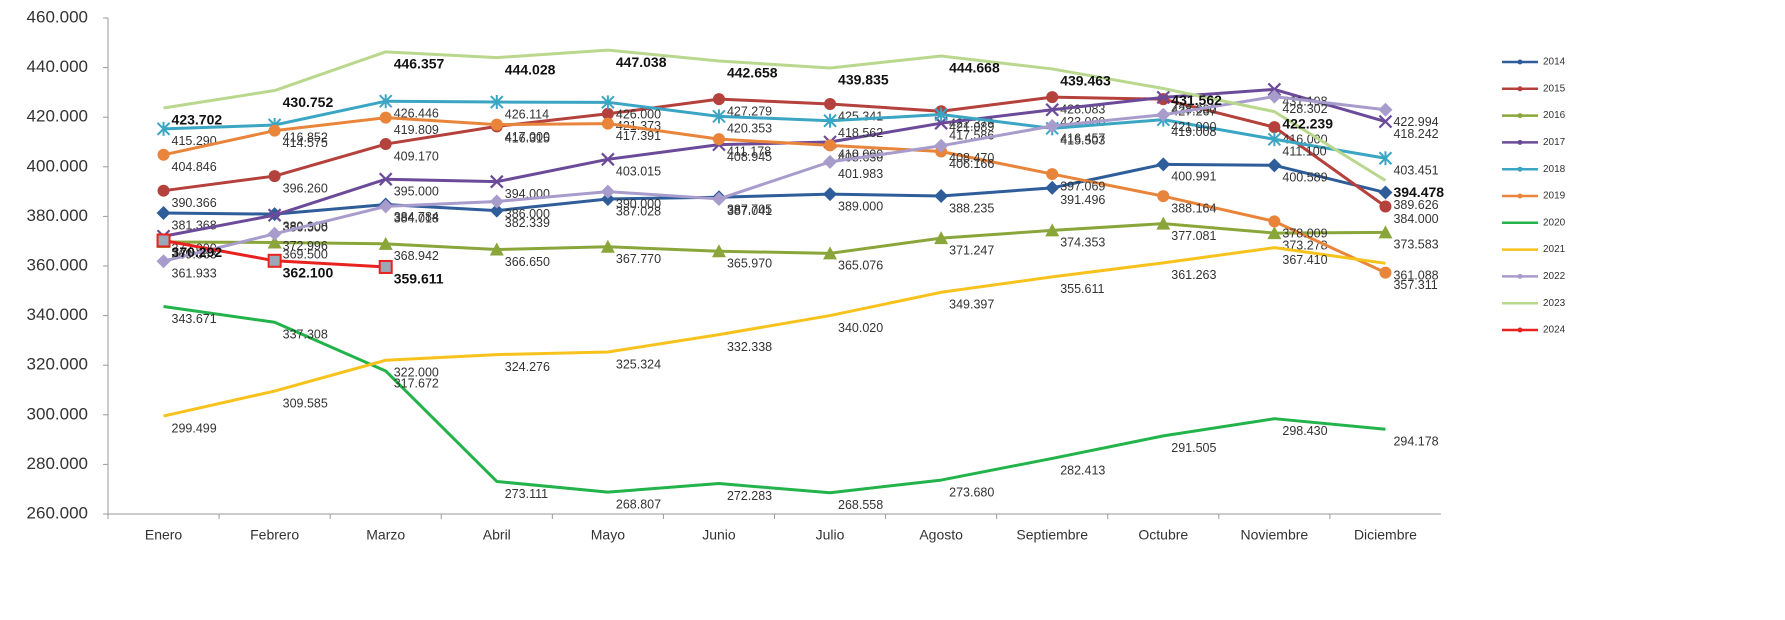 Image resolution: width=1785 pixels, height=620 pixels. Describe the element at coordinates (497, 535) in the screenshot. I see `x-tick-label: Abril` at that location.